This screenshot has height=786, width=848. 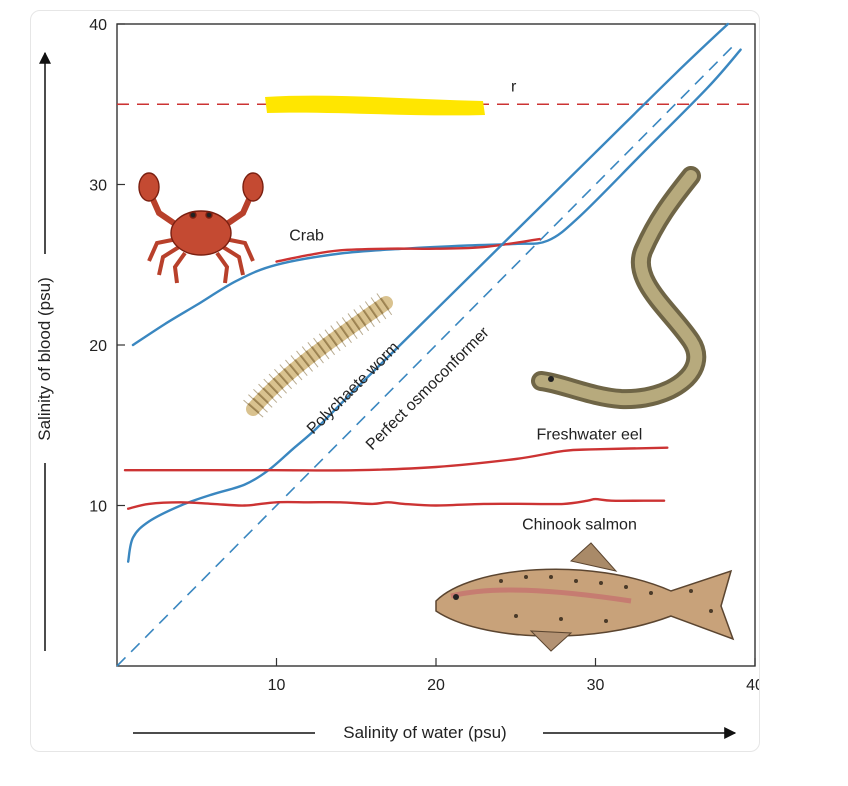 What do you see at coordinates (436, 685) in the screenshot?
I see `x-tick-label: 20` at bounding box center [436, 685].